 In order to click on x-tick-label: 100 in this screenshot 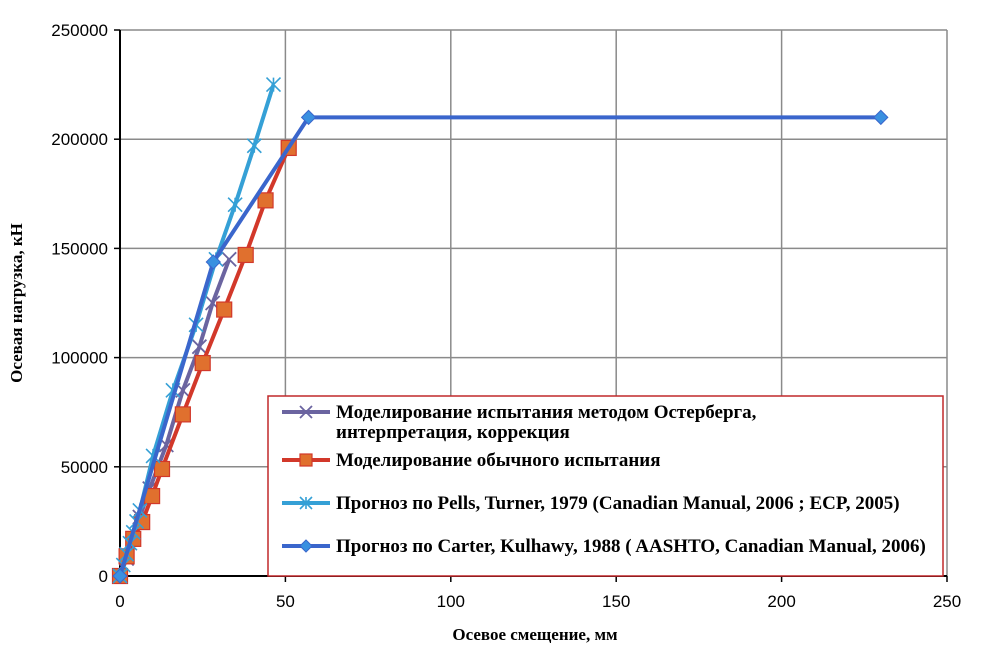, I will do `click(451, 601)`.